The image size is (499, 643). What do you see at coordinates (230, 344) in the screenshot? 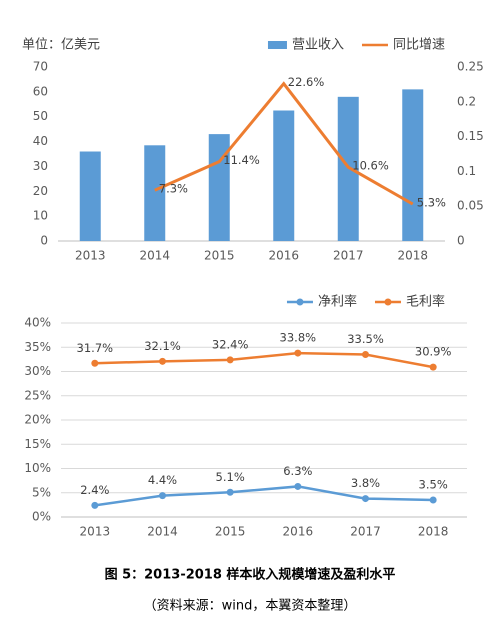
I see `value-label: 32.4%` at bounding box center [230, 344].